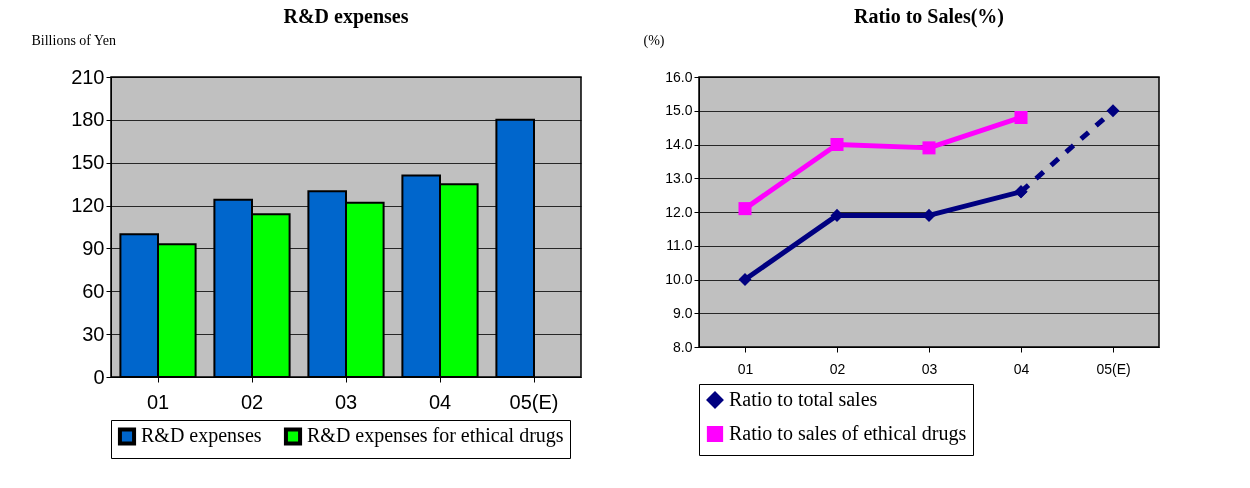  What do you see at coordinates (929, 16) in the screenshot?
I see `chart-title: Ratio to Sales(%)` at bounding box center [929, 16].